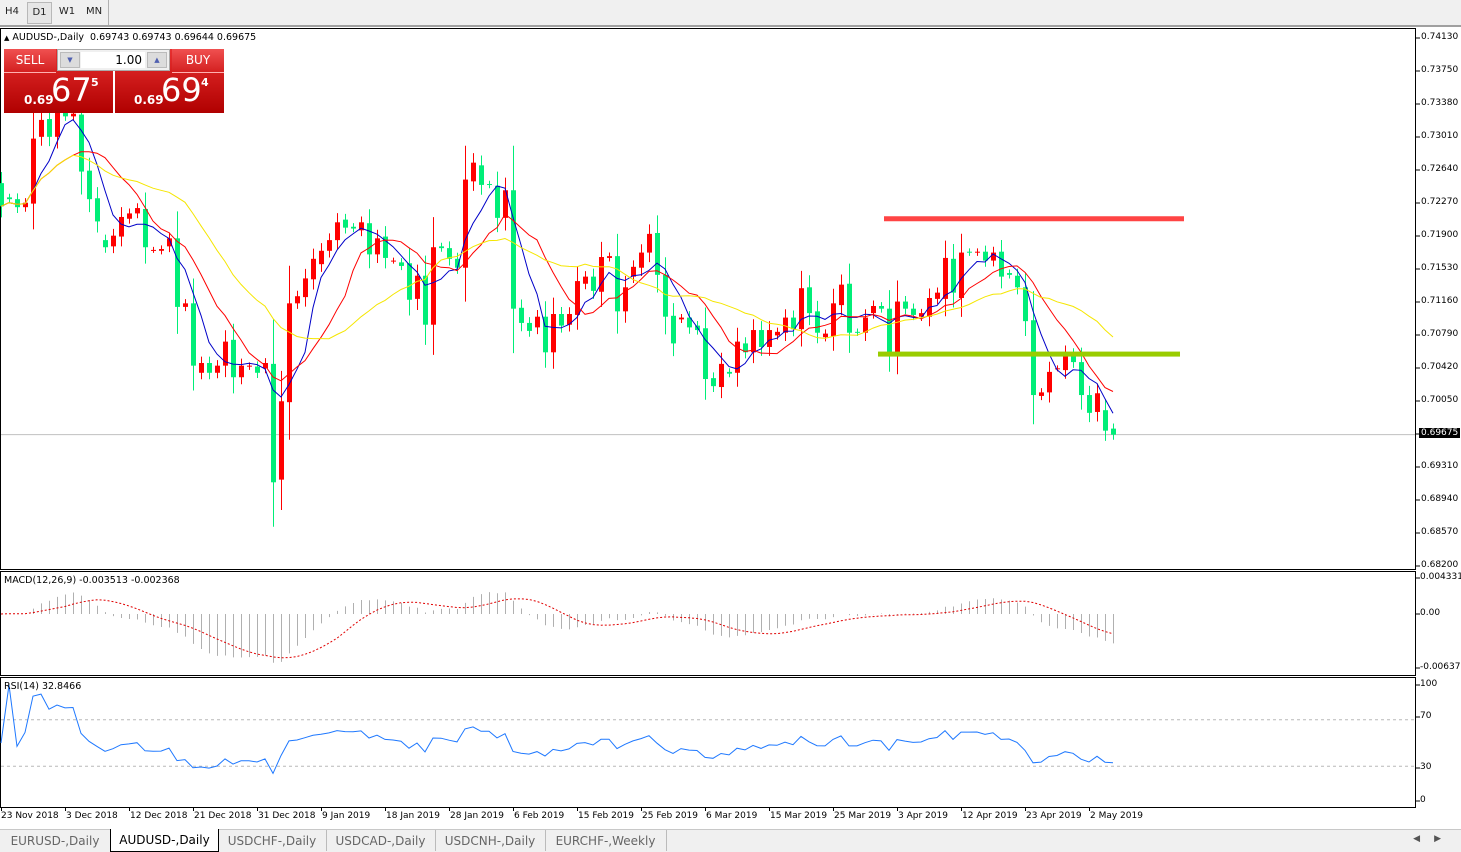  I want to click on rsi-panel, so click(708, 742).